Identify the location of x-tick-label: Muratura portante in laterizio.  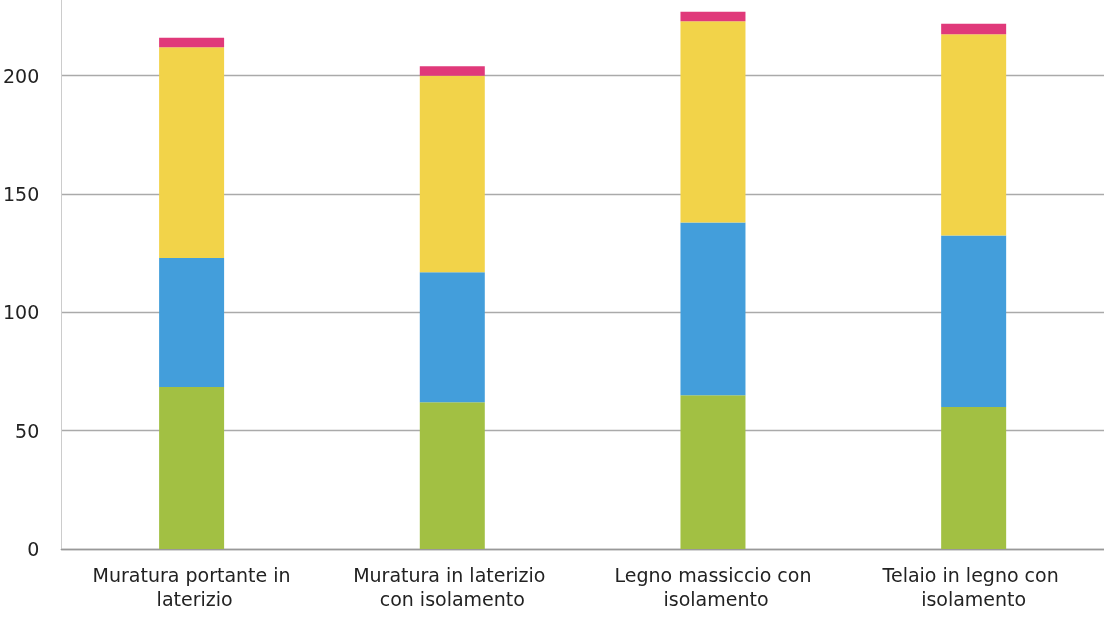
(191, 587).